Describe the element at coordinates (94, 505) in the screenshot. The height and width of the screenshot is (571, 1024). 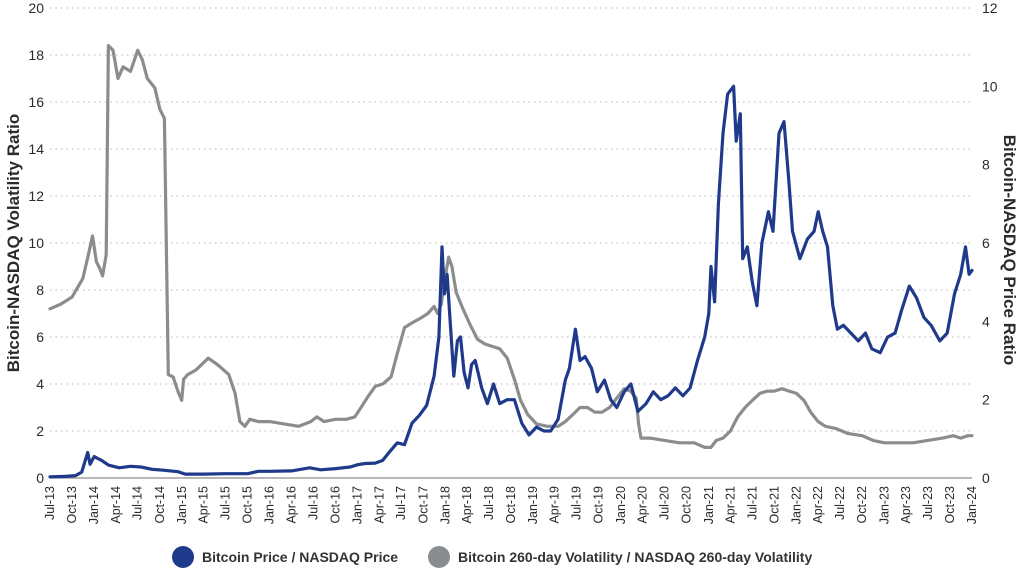
I see `x-tick-label: Jan-14` at that location.